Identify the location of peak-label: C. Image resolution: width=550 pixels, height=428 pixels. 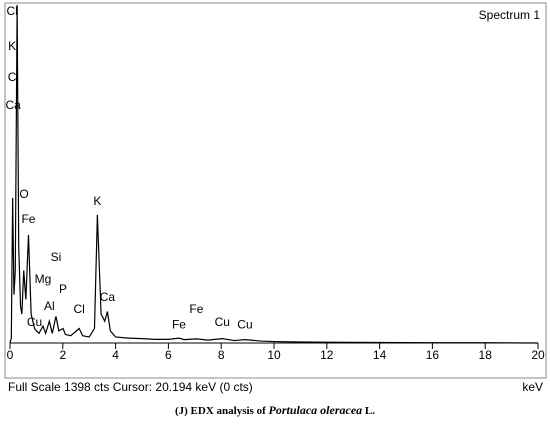
(12, 77).